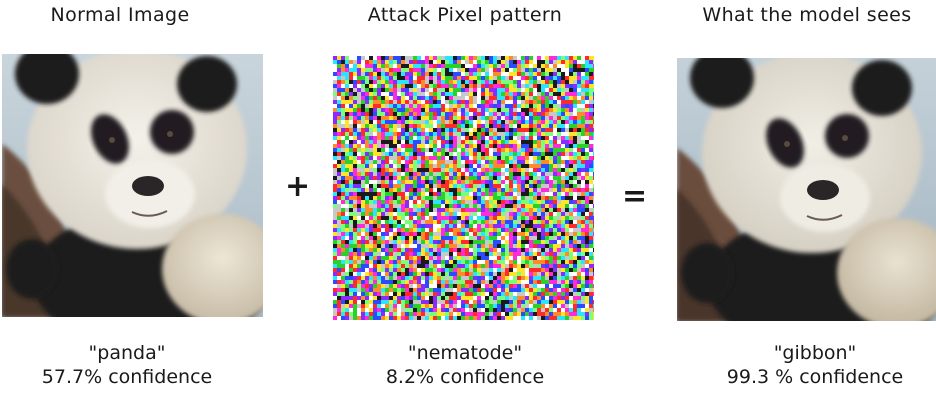 The image size is (936, 396). I want to click on plus-operator: +, so click(298, 186).